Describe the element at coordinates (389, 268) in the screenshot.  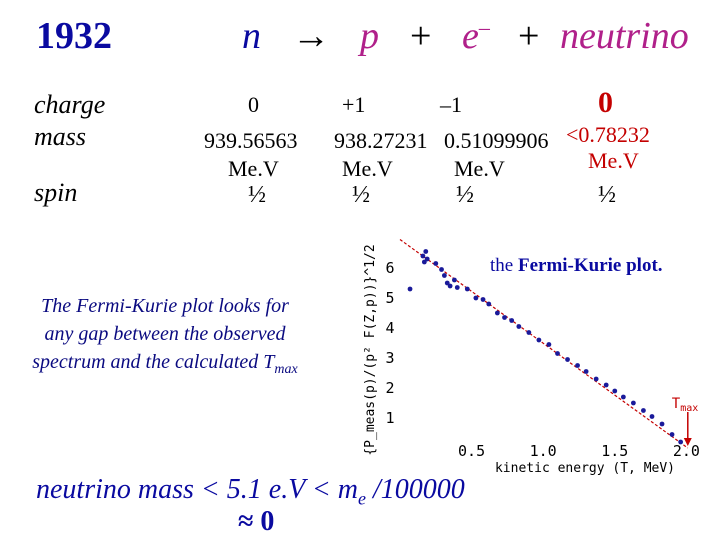
I see `y-tick-label: 6` at that location.